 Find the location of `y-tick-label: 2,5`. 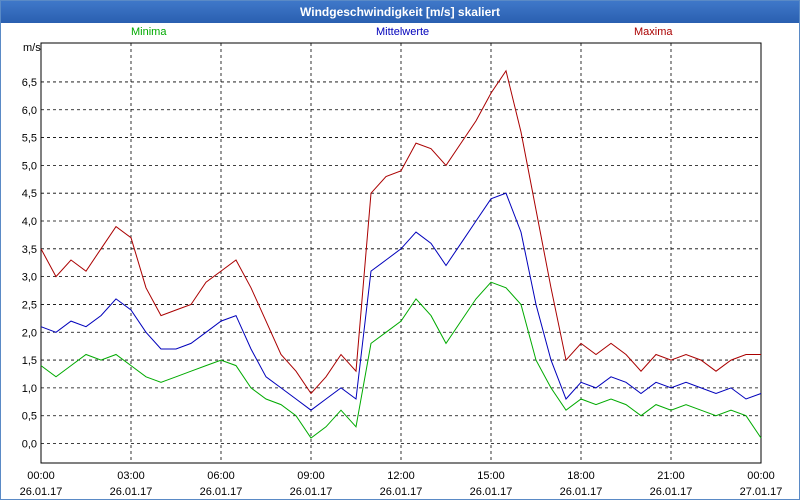

y-tick-label: 2,5 is located at coordinates (29, 305).